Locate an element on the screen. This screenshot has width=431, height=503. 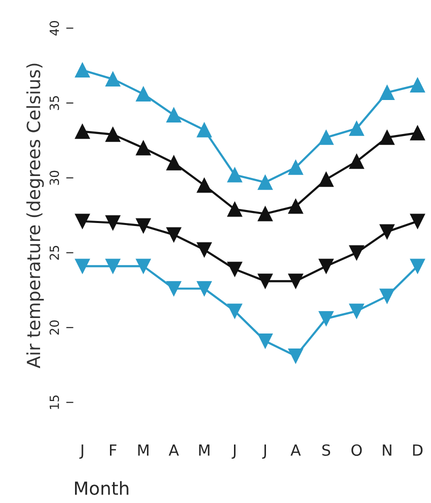
y-tick-label: 20 is located at coordinates (55, 327).